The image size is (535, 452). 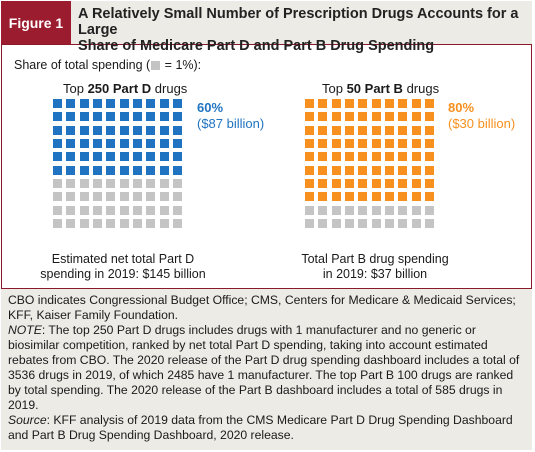 I want to click on part-b-waffle-grid, so click(x=374, y=173).